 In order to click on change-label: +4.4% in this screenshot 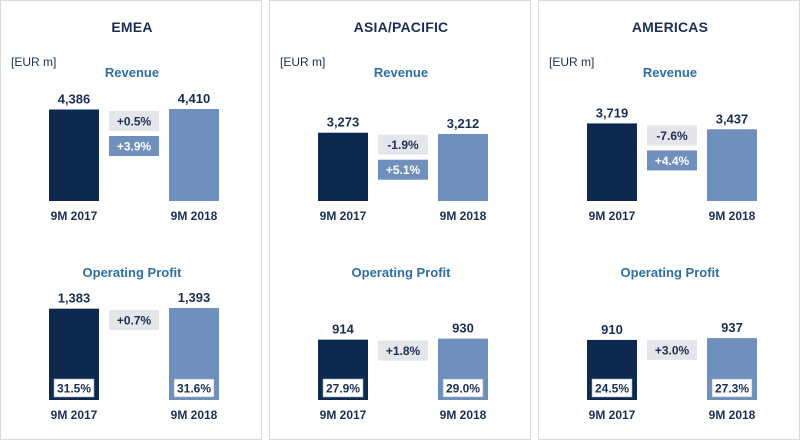, I will do `click(672, 161)`.